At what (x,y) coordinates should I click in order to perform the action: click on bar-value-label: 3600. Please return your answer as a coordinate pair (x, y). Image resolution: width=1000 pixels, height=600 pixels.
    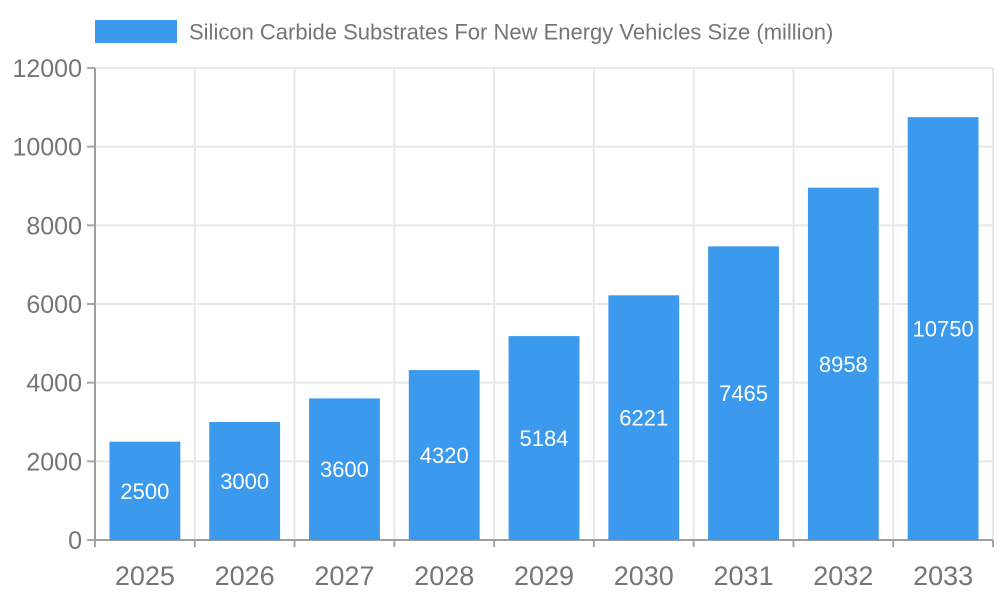
    Looking at the image, I should click on (344, 469).